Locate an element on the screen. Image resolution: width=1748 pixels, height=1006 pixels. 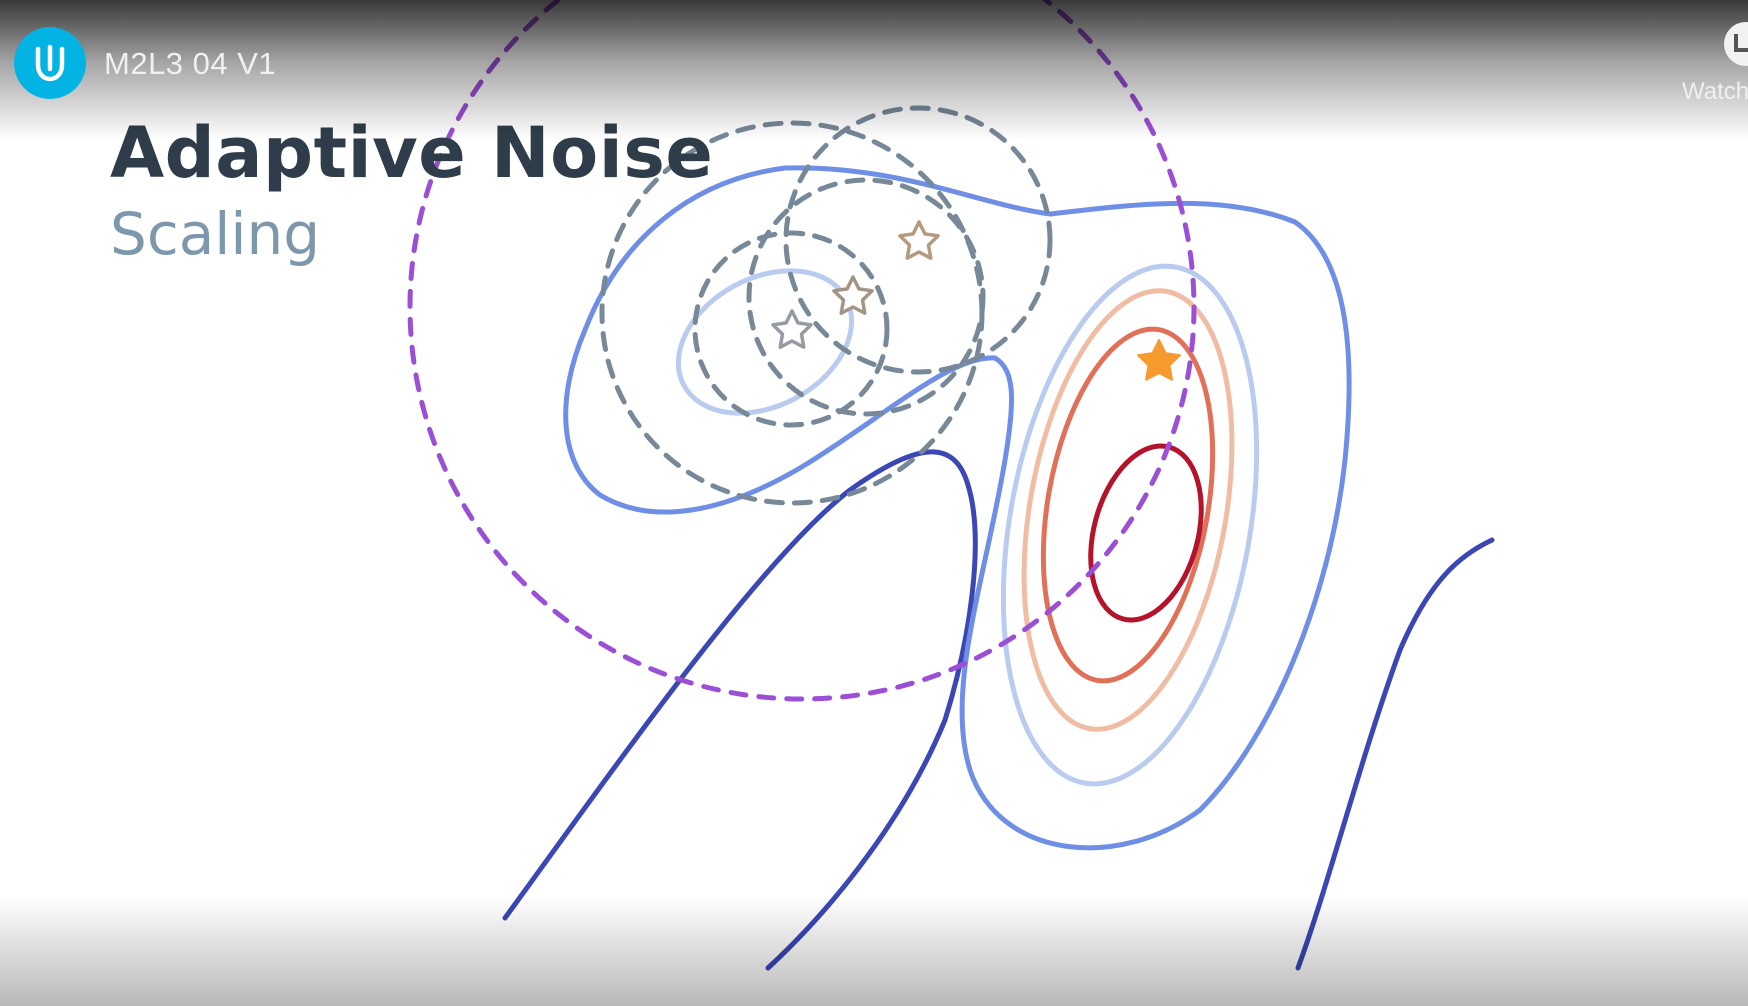
contour-orange-red is located at coordinates (1128, 505).